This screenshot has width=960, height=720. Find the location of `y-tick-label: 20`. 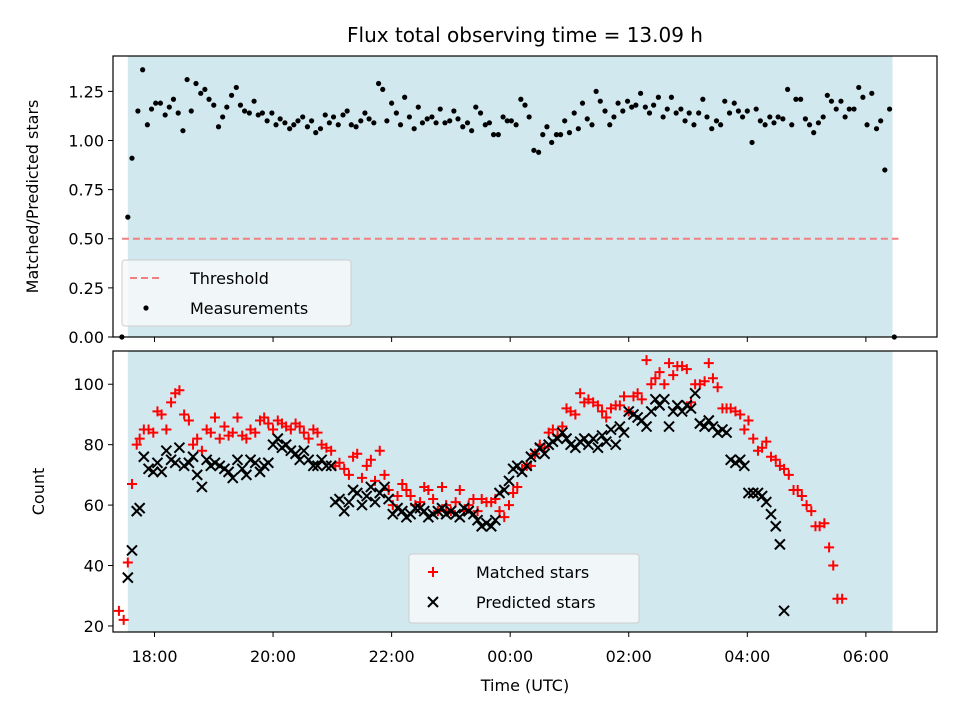

y-tick-label: 20 is located at coordinates (94, 626).